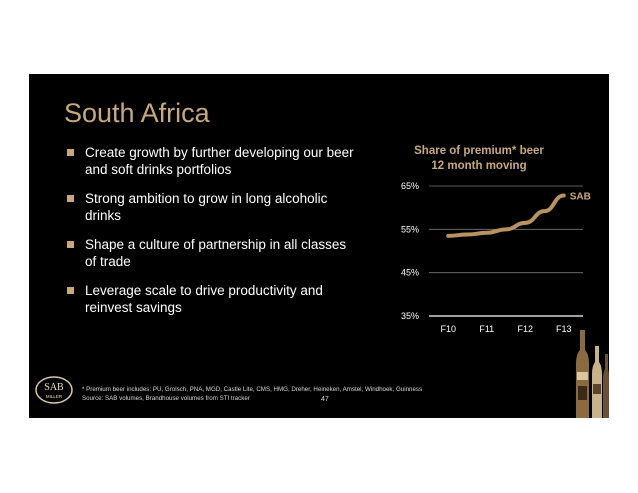  I want to click on series-line-sab, so click(506, 215).